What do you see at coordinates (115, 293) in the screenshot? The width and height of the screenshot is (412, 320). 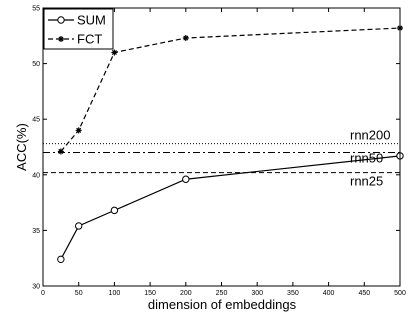 I see `x-tick-label: 100` at bounding box center [115, 293].